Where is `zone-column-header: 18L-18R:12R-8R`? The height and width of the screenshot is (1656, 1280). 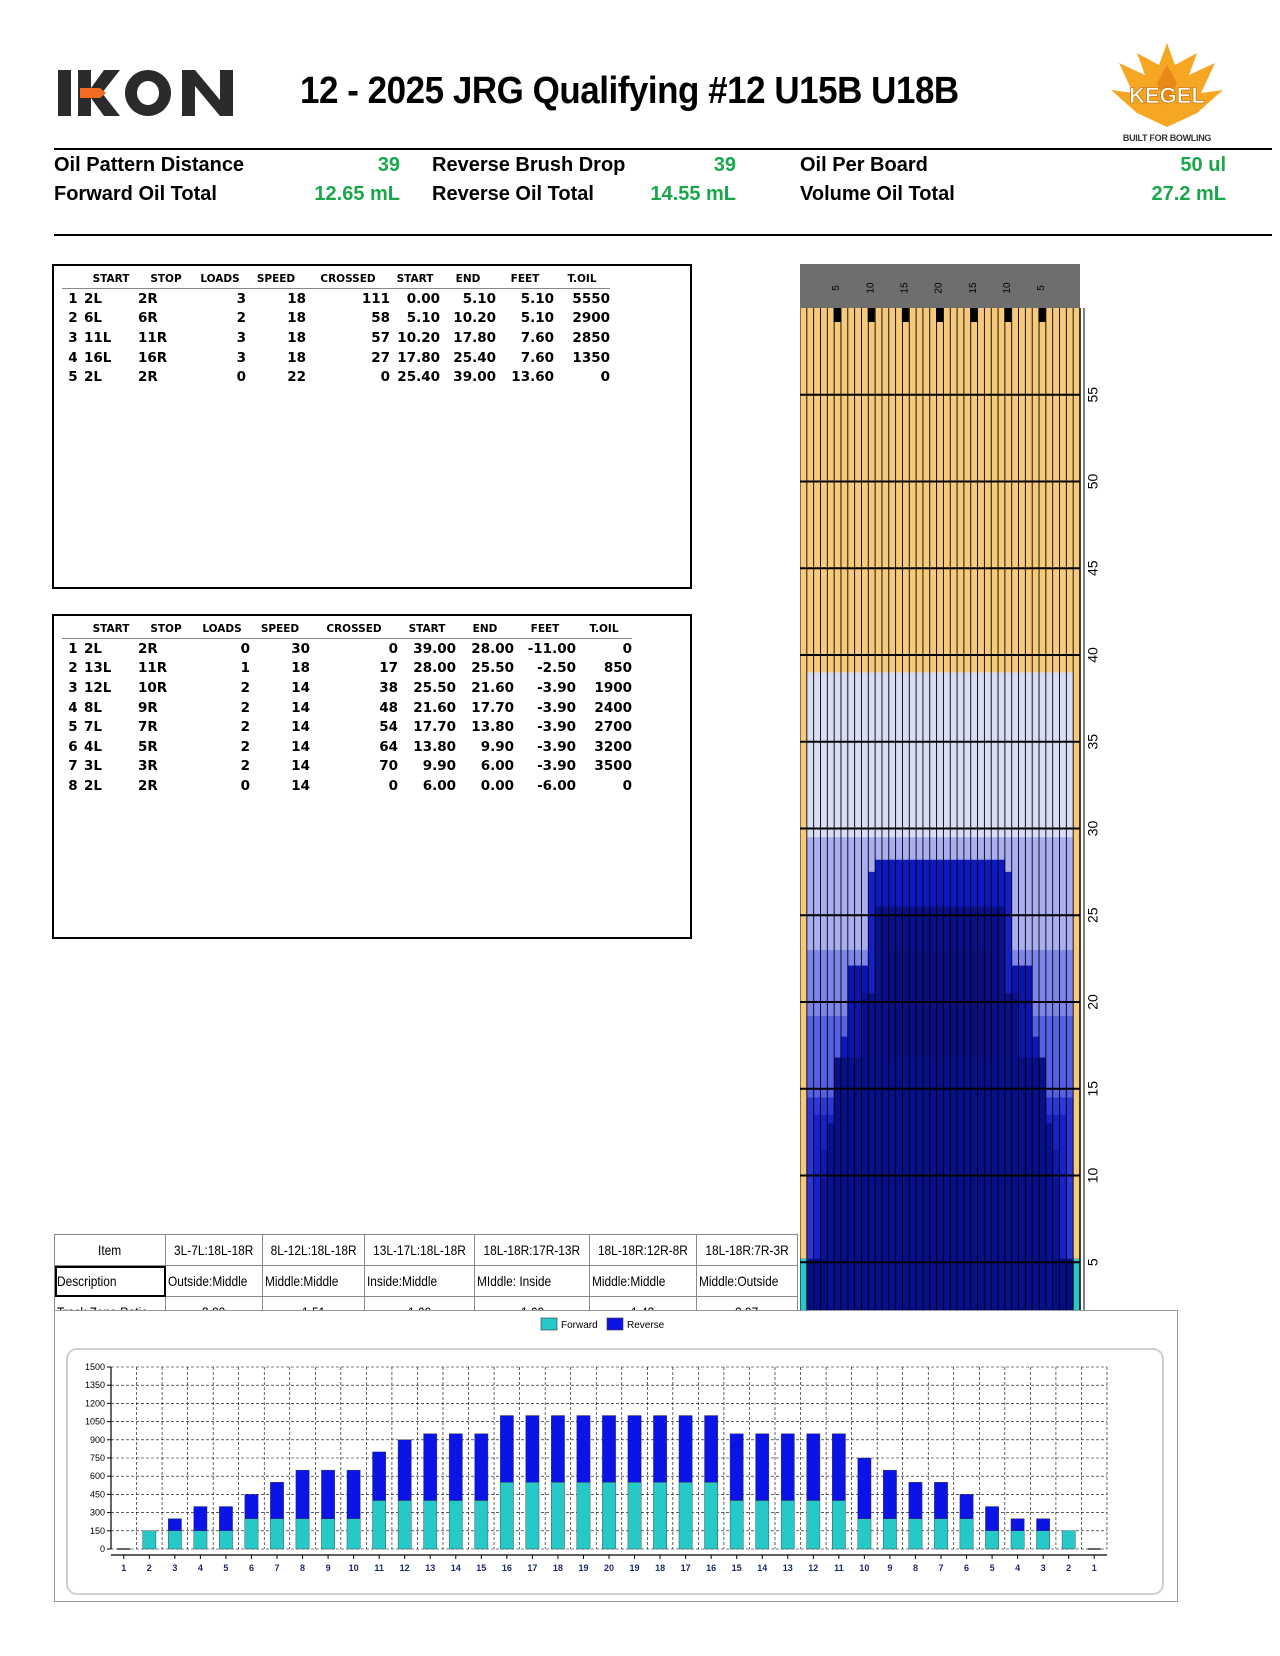 zone-column-header: 18L-18R:12R-8R is located at coordinates (643, 1250).